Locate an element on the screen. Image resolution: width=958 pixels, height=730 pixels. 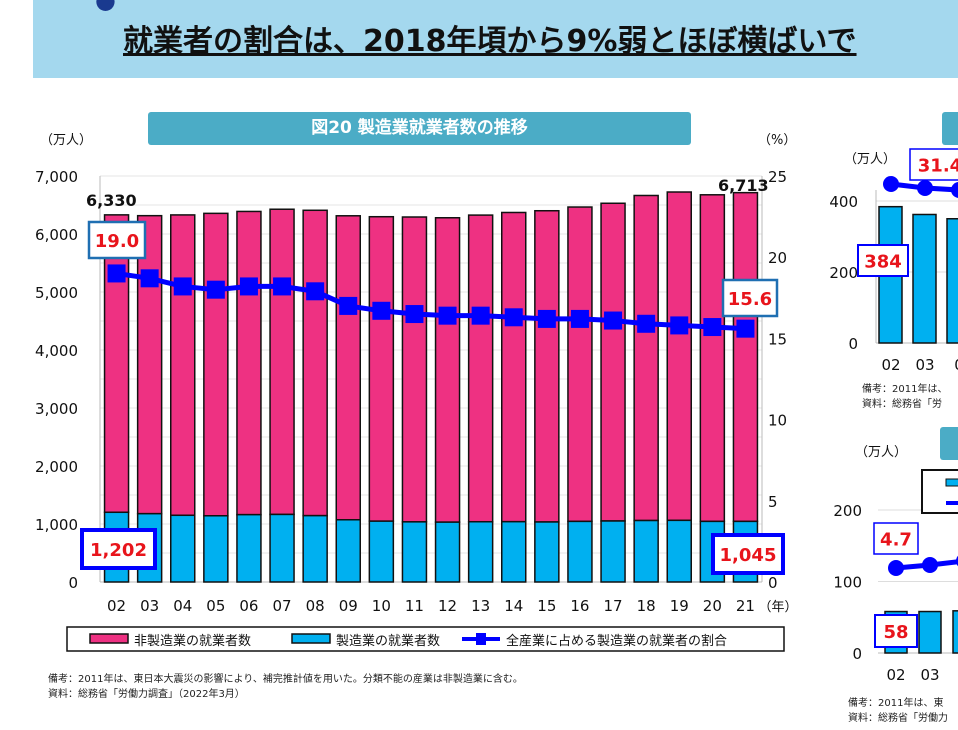
x-tick-label: 12 is located at coordinates (447, 606).